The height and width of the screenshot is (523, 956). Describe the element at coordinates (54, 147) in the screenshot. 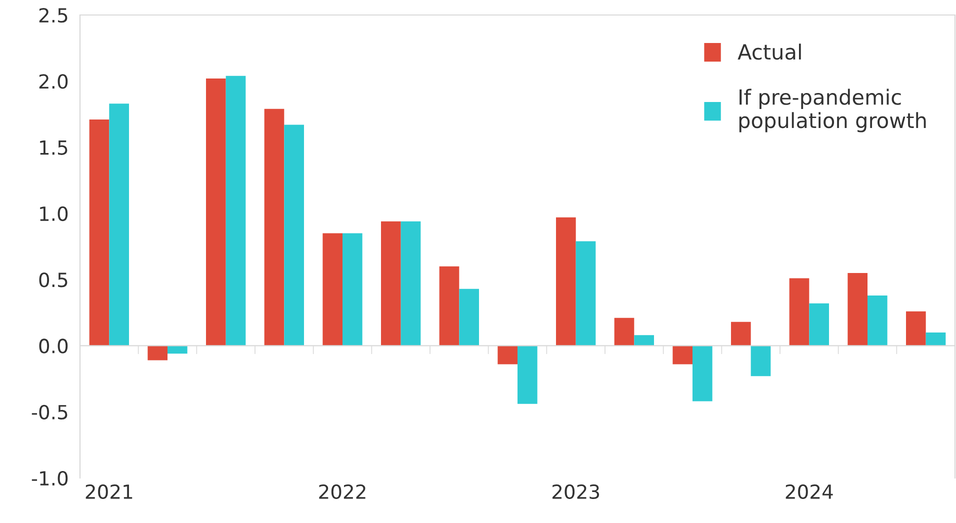

I see `y-tick-label: 1.5` at that location.